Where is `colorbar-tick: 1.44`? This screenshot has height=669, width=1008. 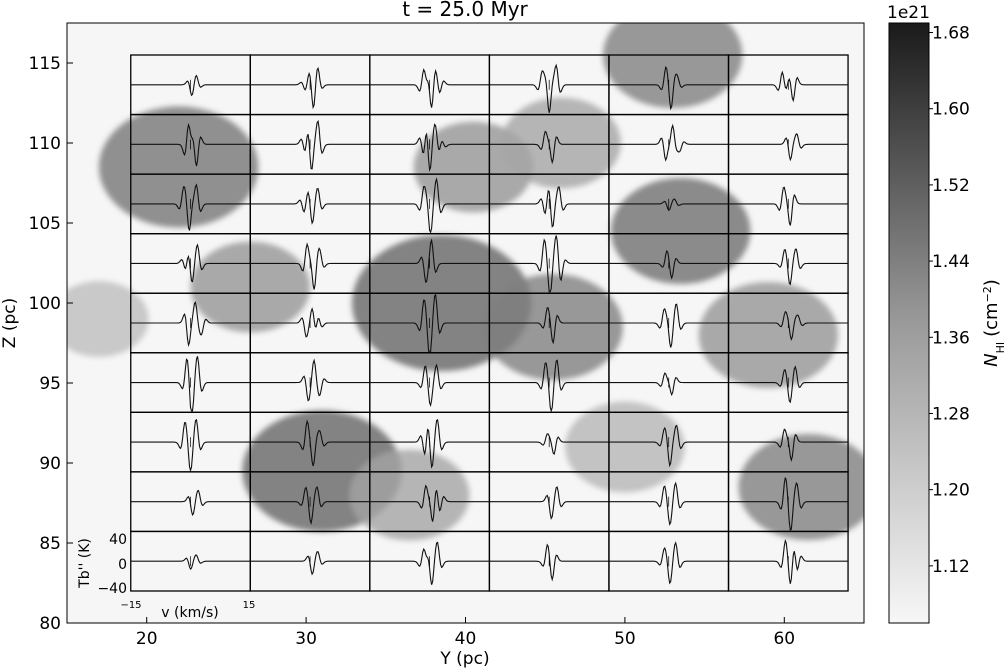 colorbar-tick: 1.44 is located at coordinates (949, 262).